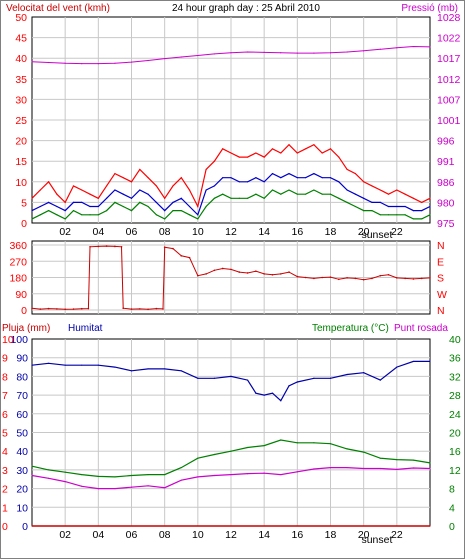 This screenshot has height=559, width=465. What do you see at coordinates (21, 18) in the screenshot?
I see `wind-speed-tick: 50` at bounding box center [21, 18].